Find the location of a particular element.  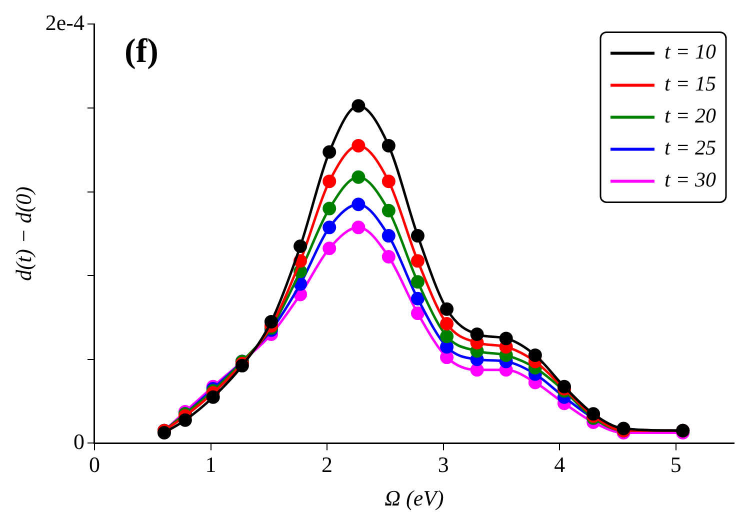

x-tick-label: 1 is located at coordinates (210, 465).